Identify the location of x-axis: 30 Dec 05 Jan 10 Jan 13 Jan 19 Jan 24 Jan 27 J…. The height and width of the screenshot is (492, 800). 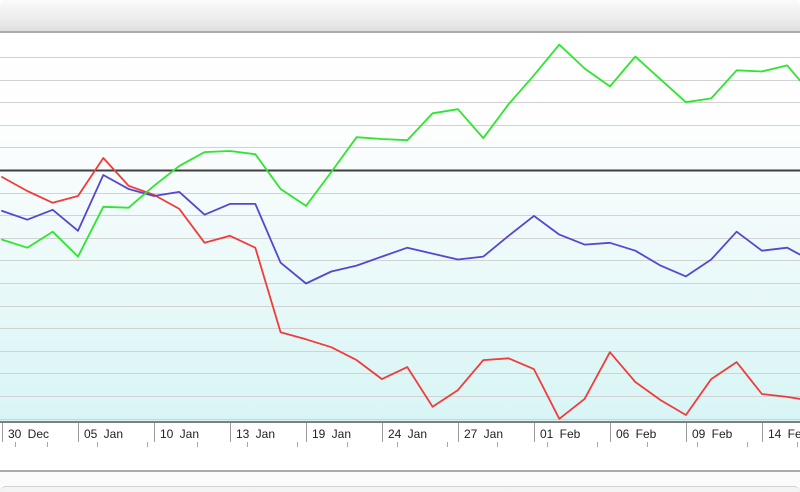
(400, 434).